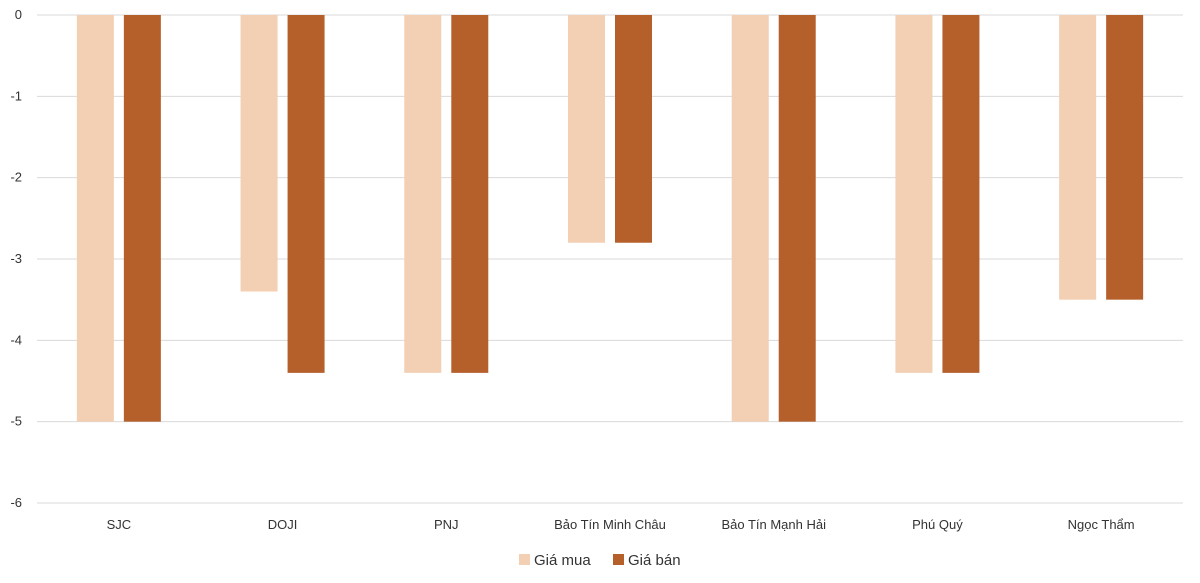  Describe the element at coordinates (773, 524) in the screenshot. I see `x-tick-label: Bảo Tín Mạnh Hải` at that location.